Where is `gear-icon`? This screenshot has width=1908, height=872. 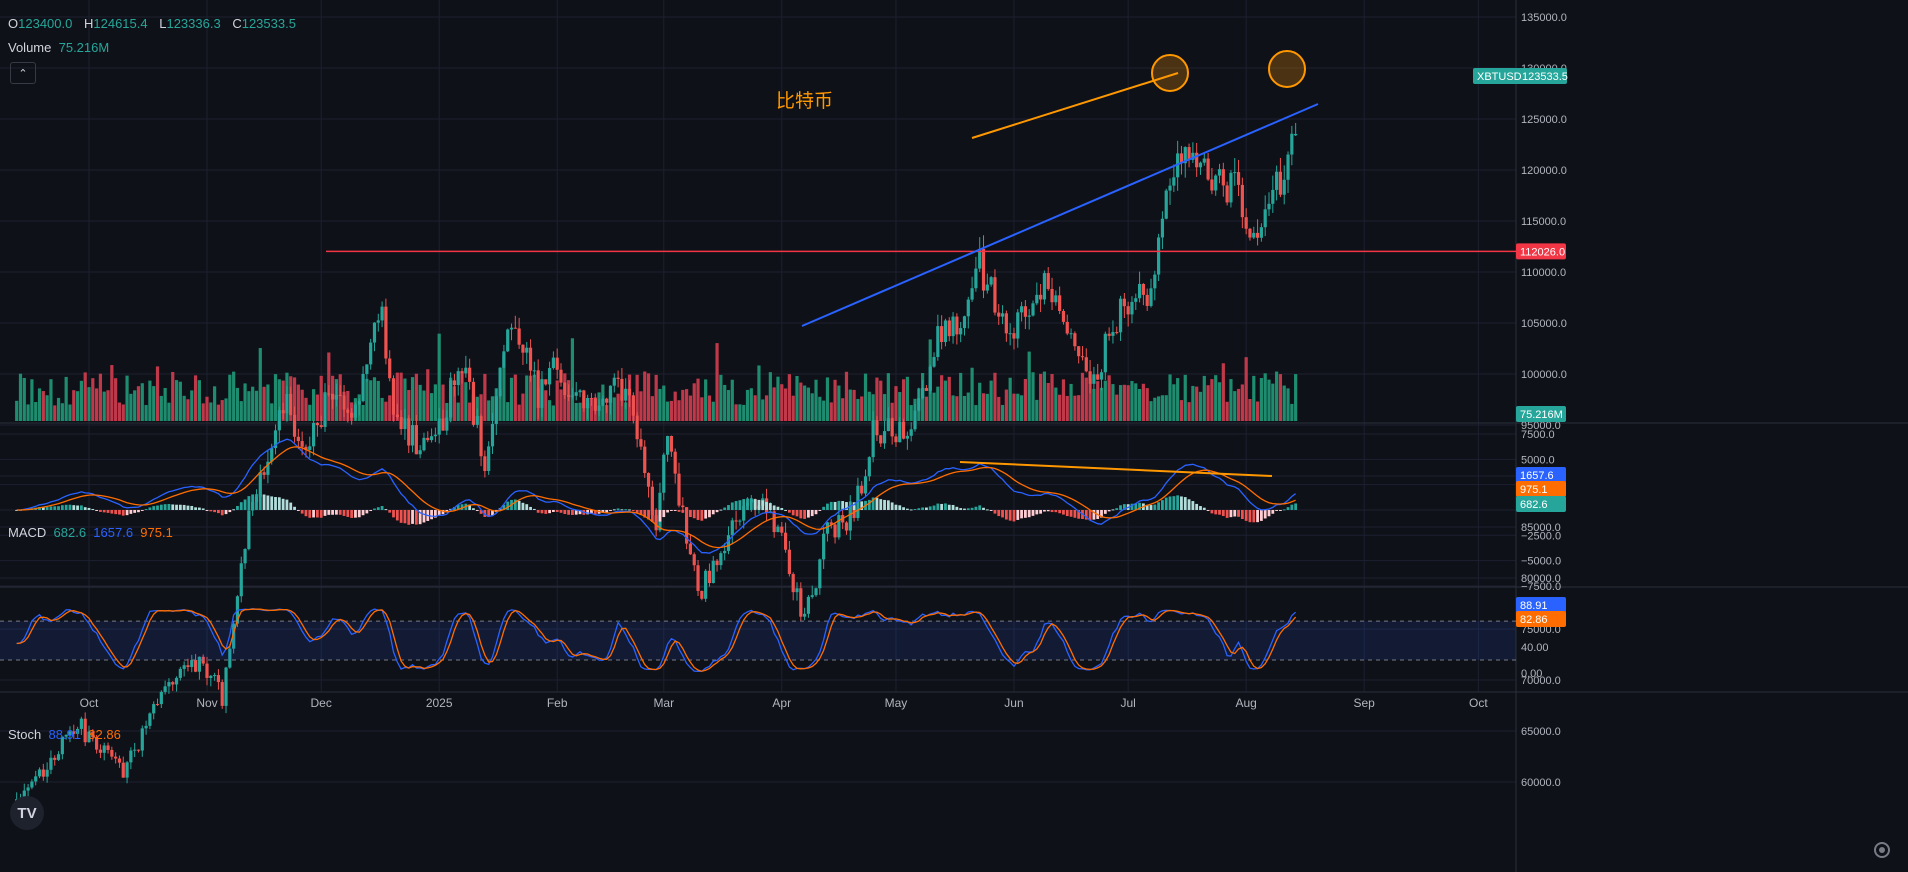 gear-icon is located at coordinates (1882, 850).